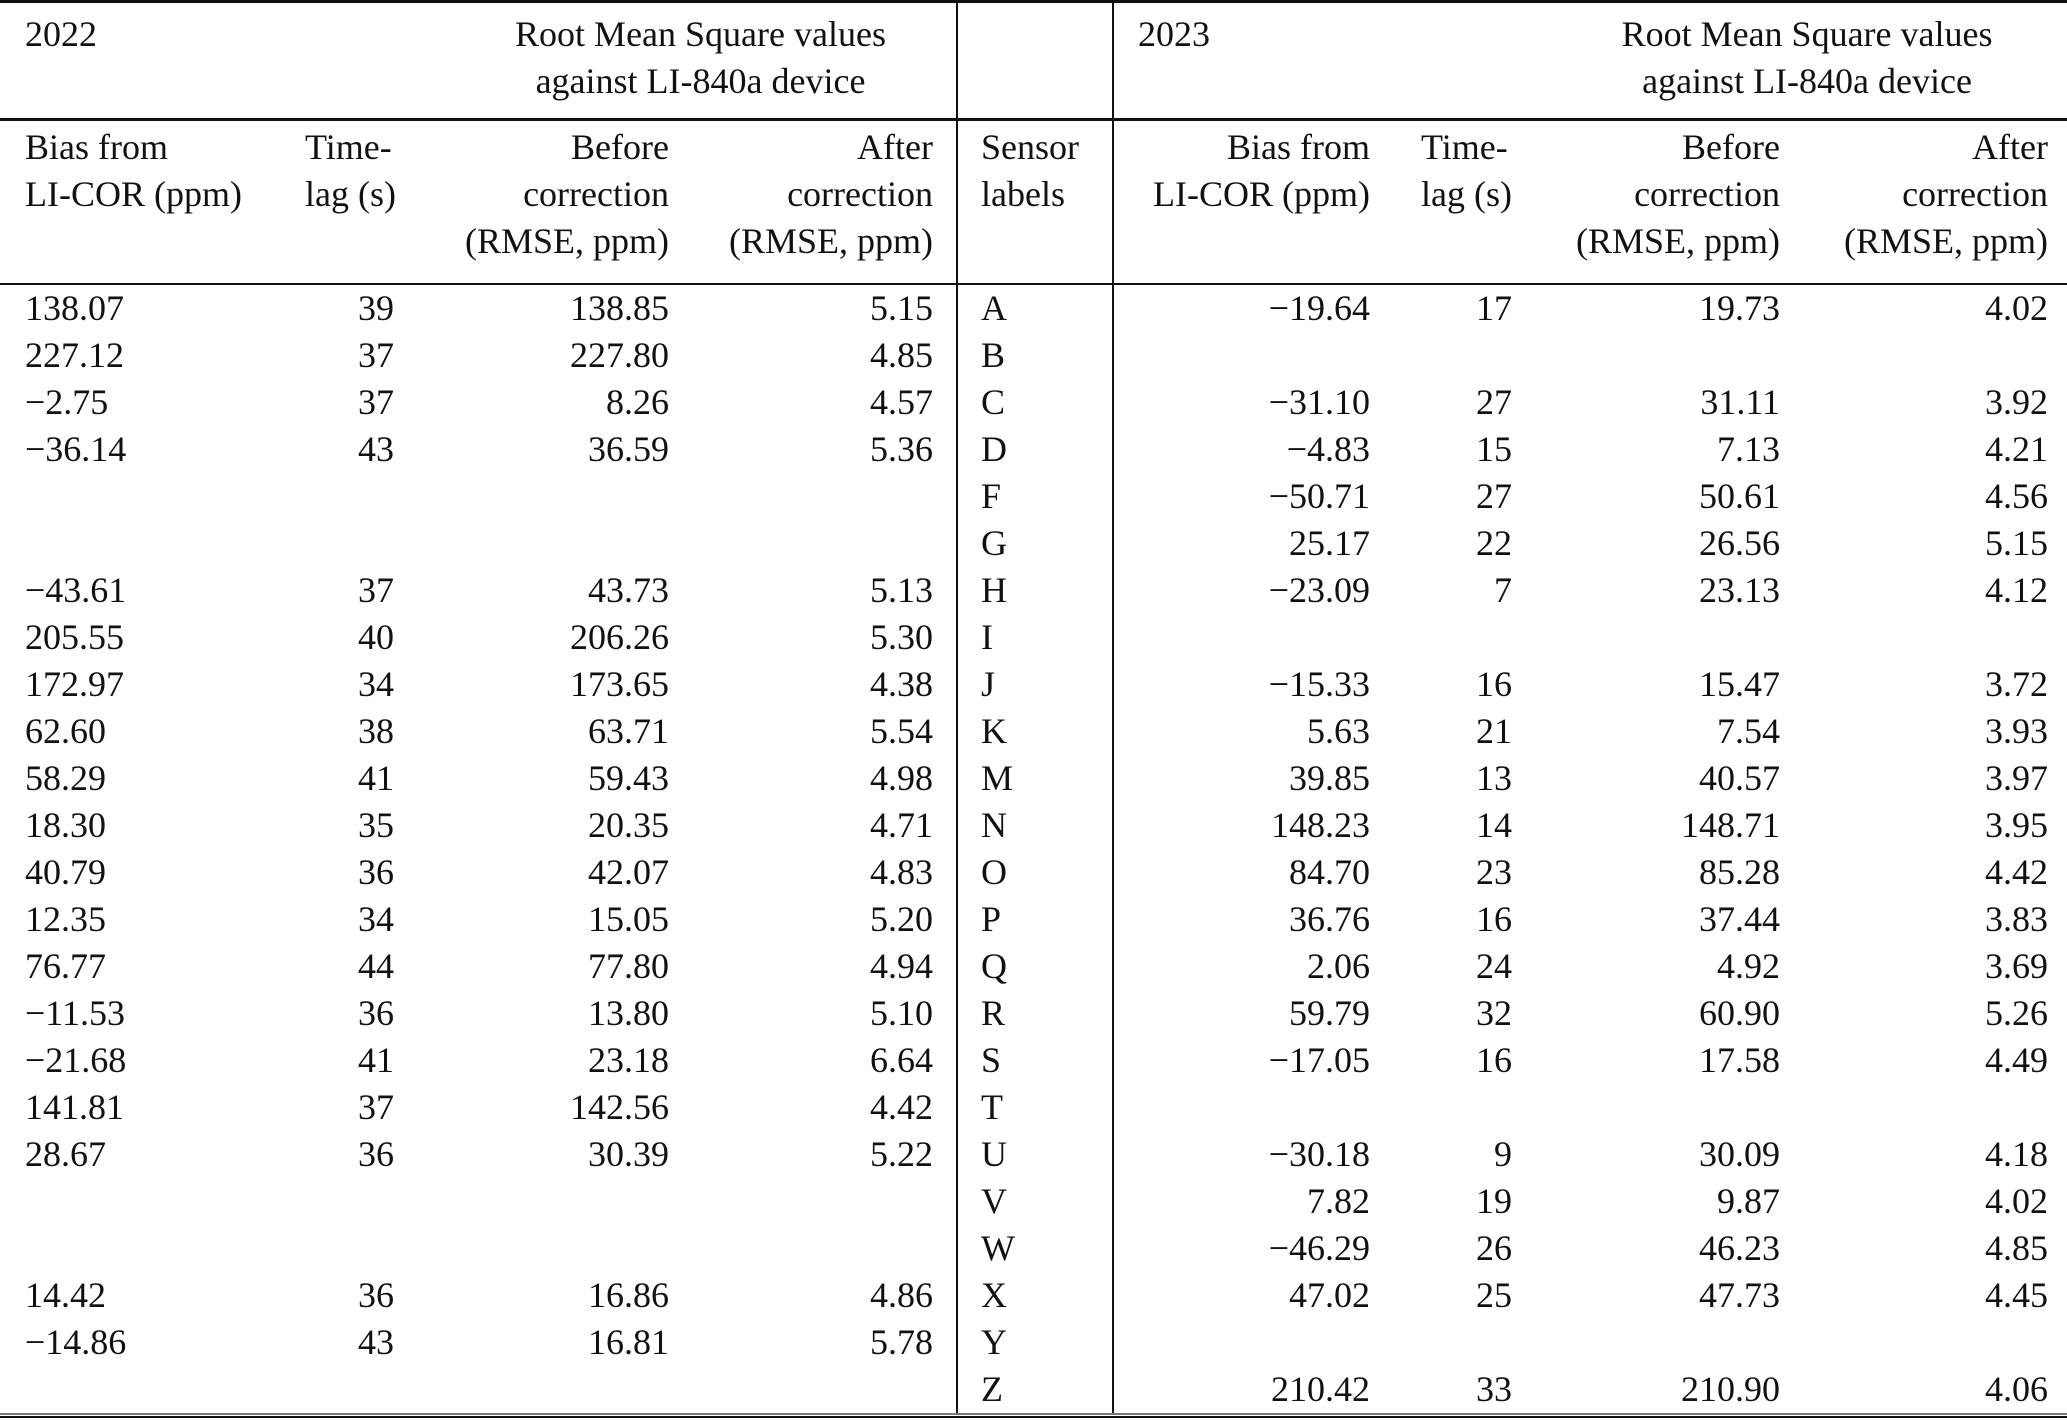  Describe the element at coordinates (1319, 1248) in the screenshot. I see `value-cell: −46.29` at that location.